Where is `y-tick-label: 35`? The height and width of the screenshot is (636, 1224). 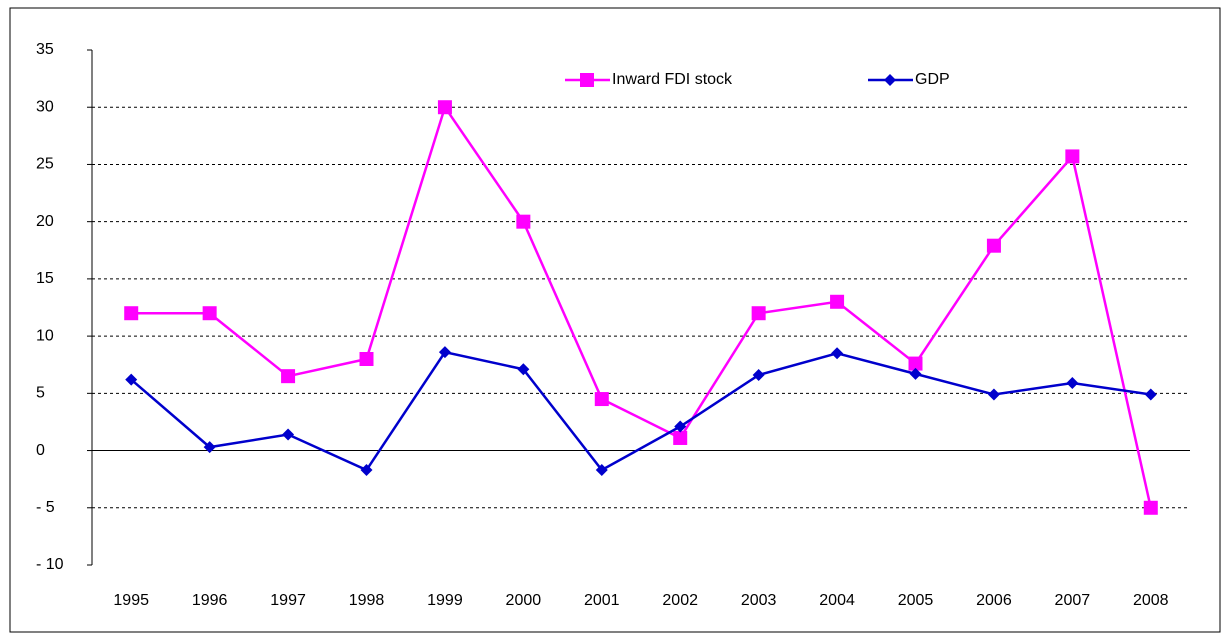 y-tick-label: 35 is located at coordinates (45, 49).